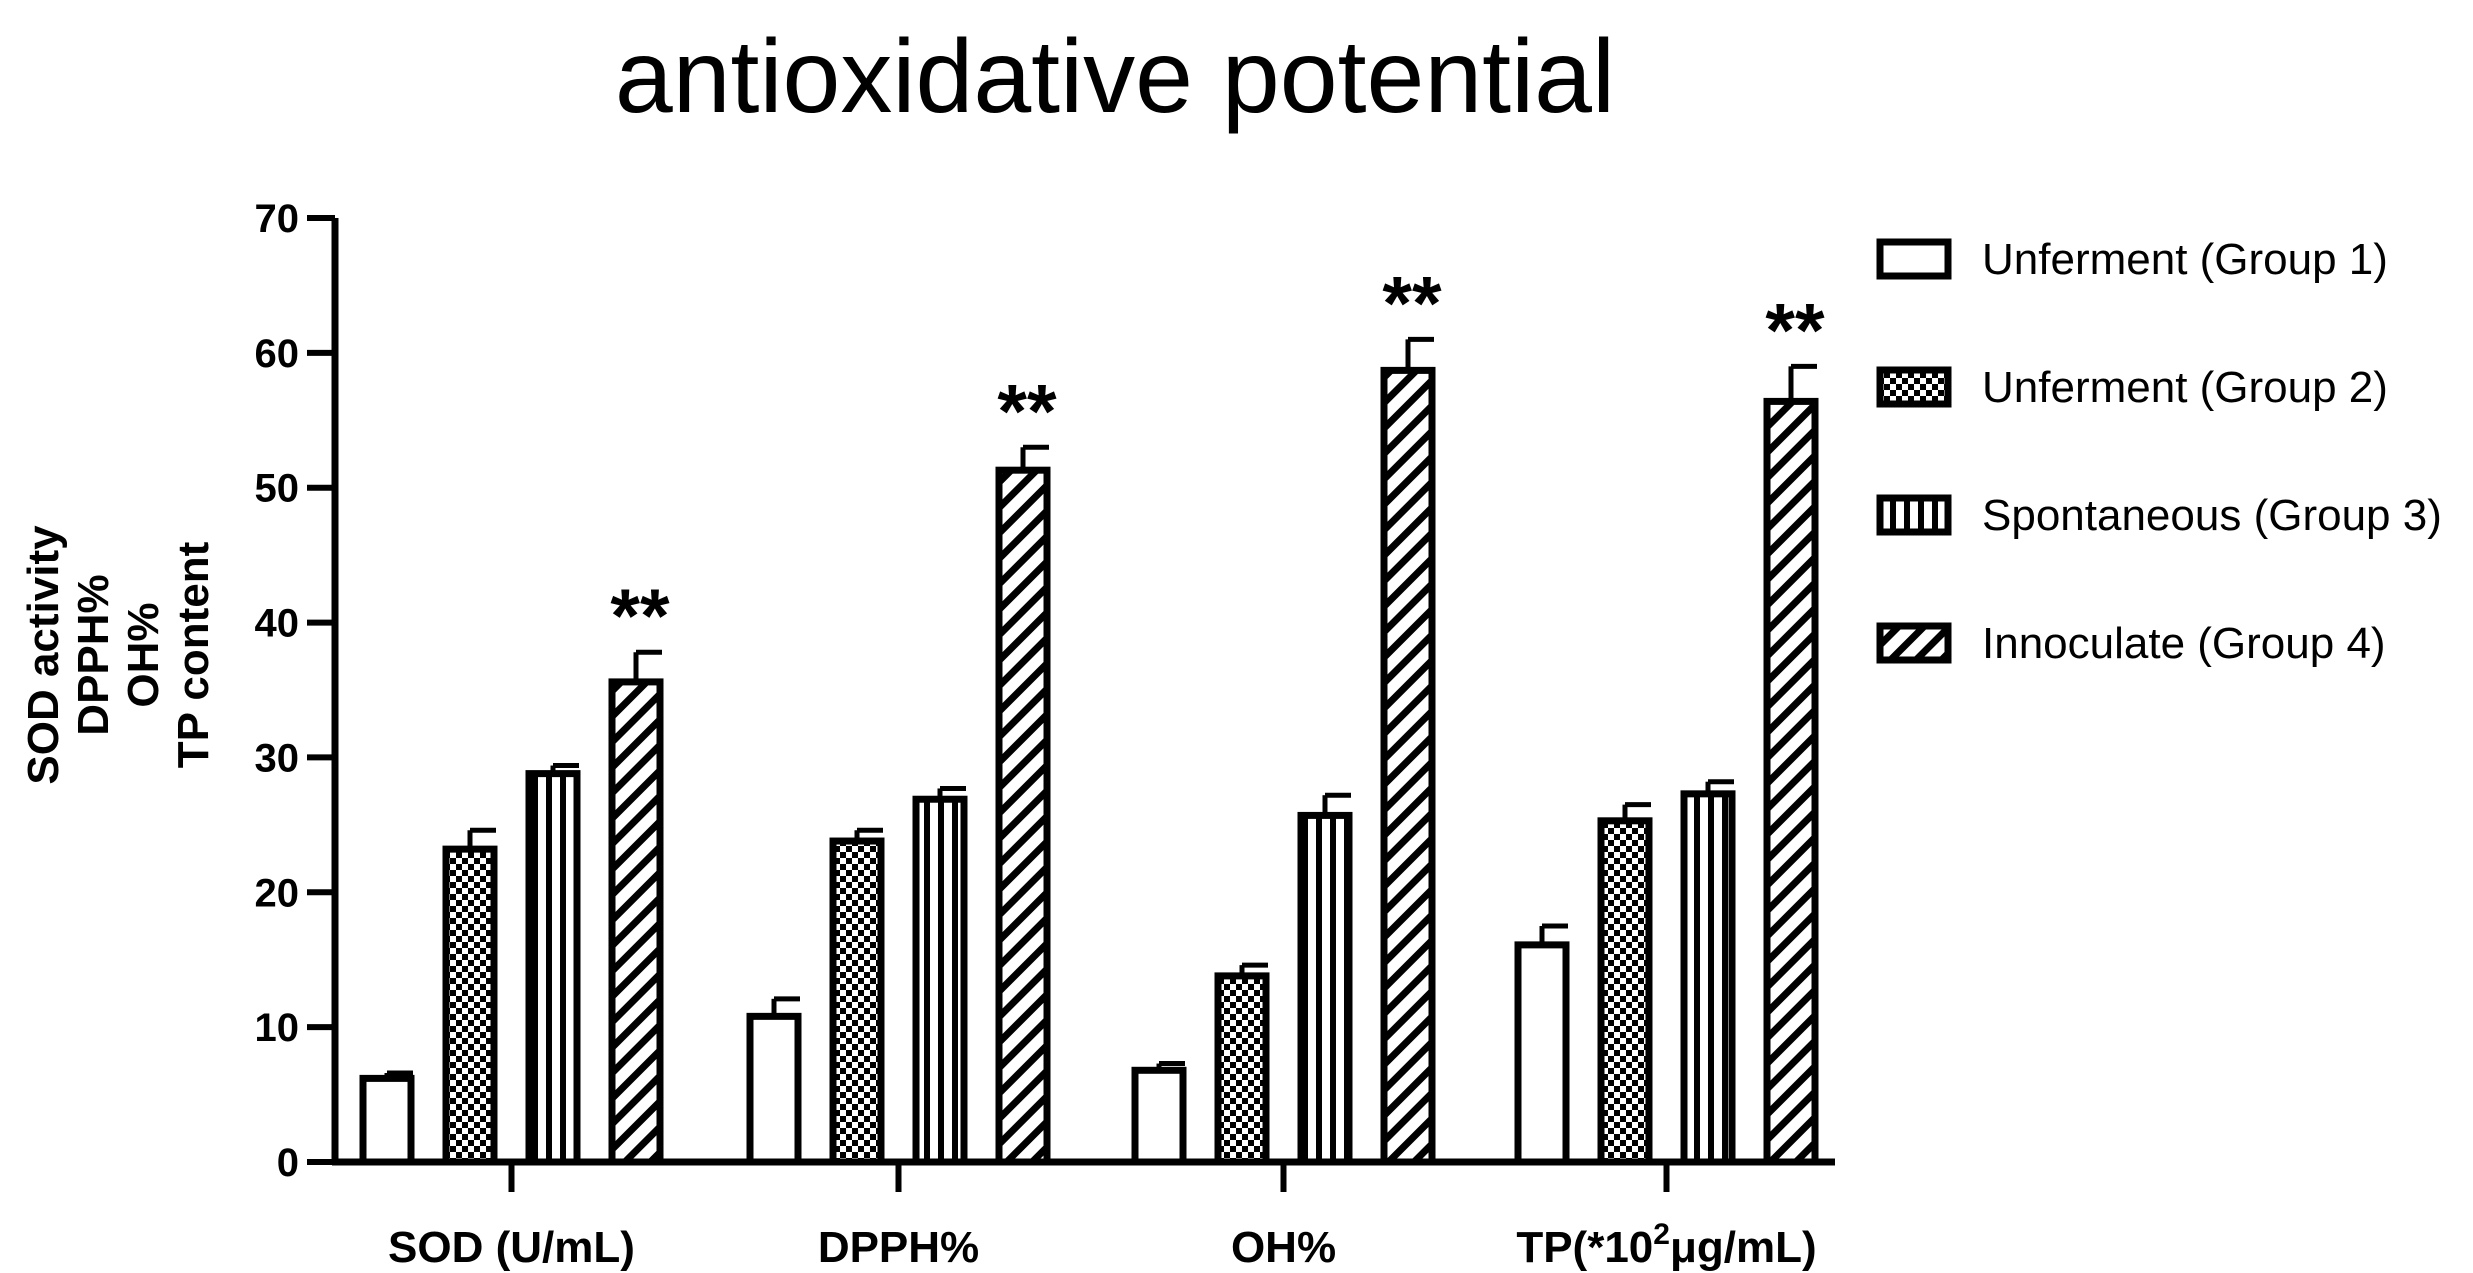 The height and width of the screenshot is (1273, 2473). Describe the element at coordinates (277, 489) in the screenshot. I see `y-tick-label: 50` at that location.